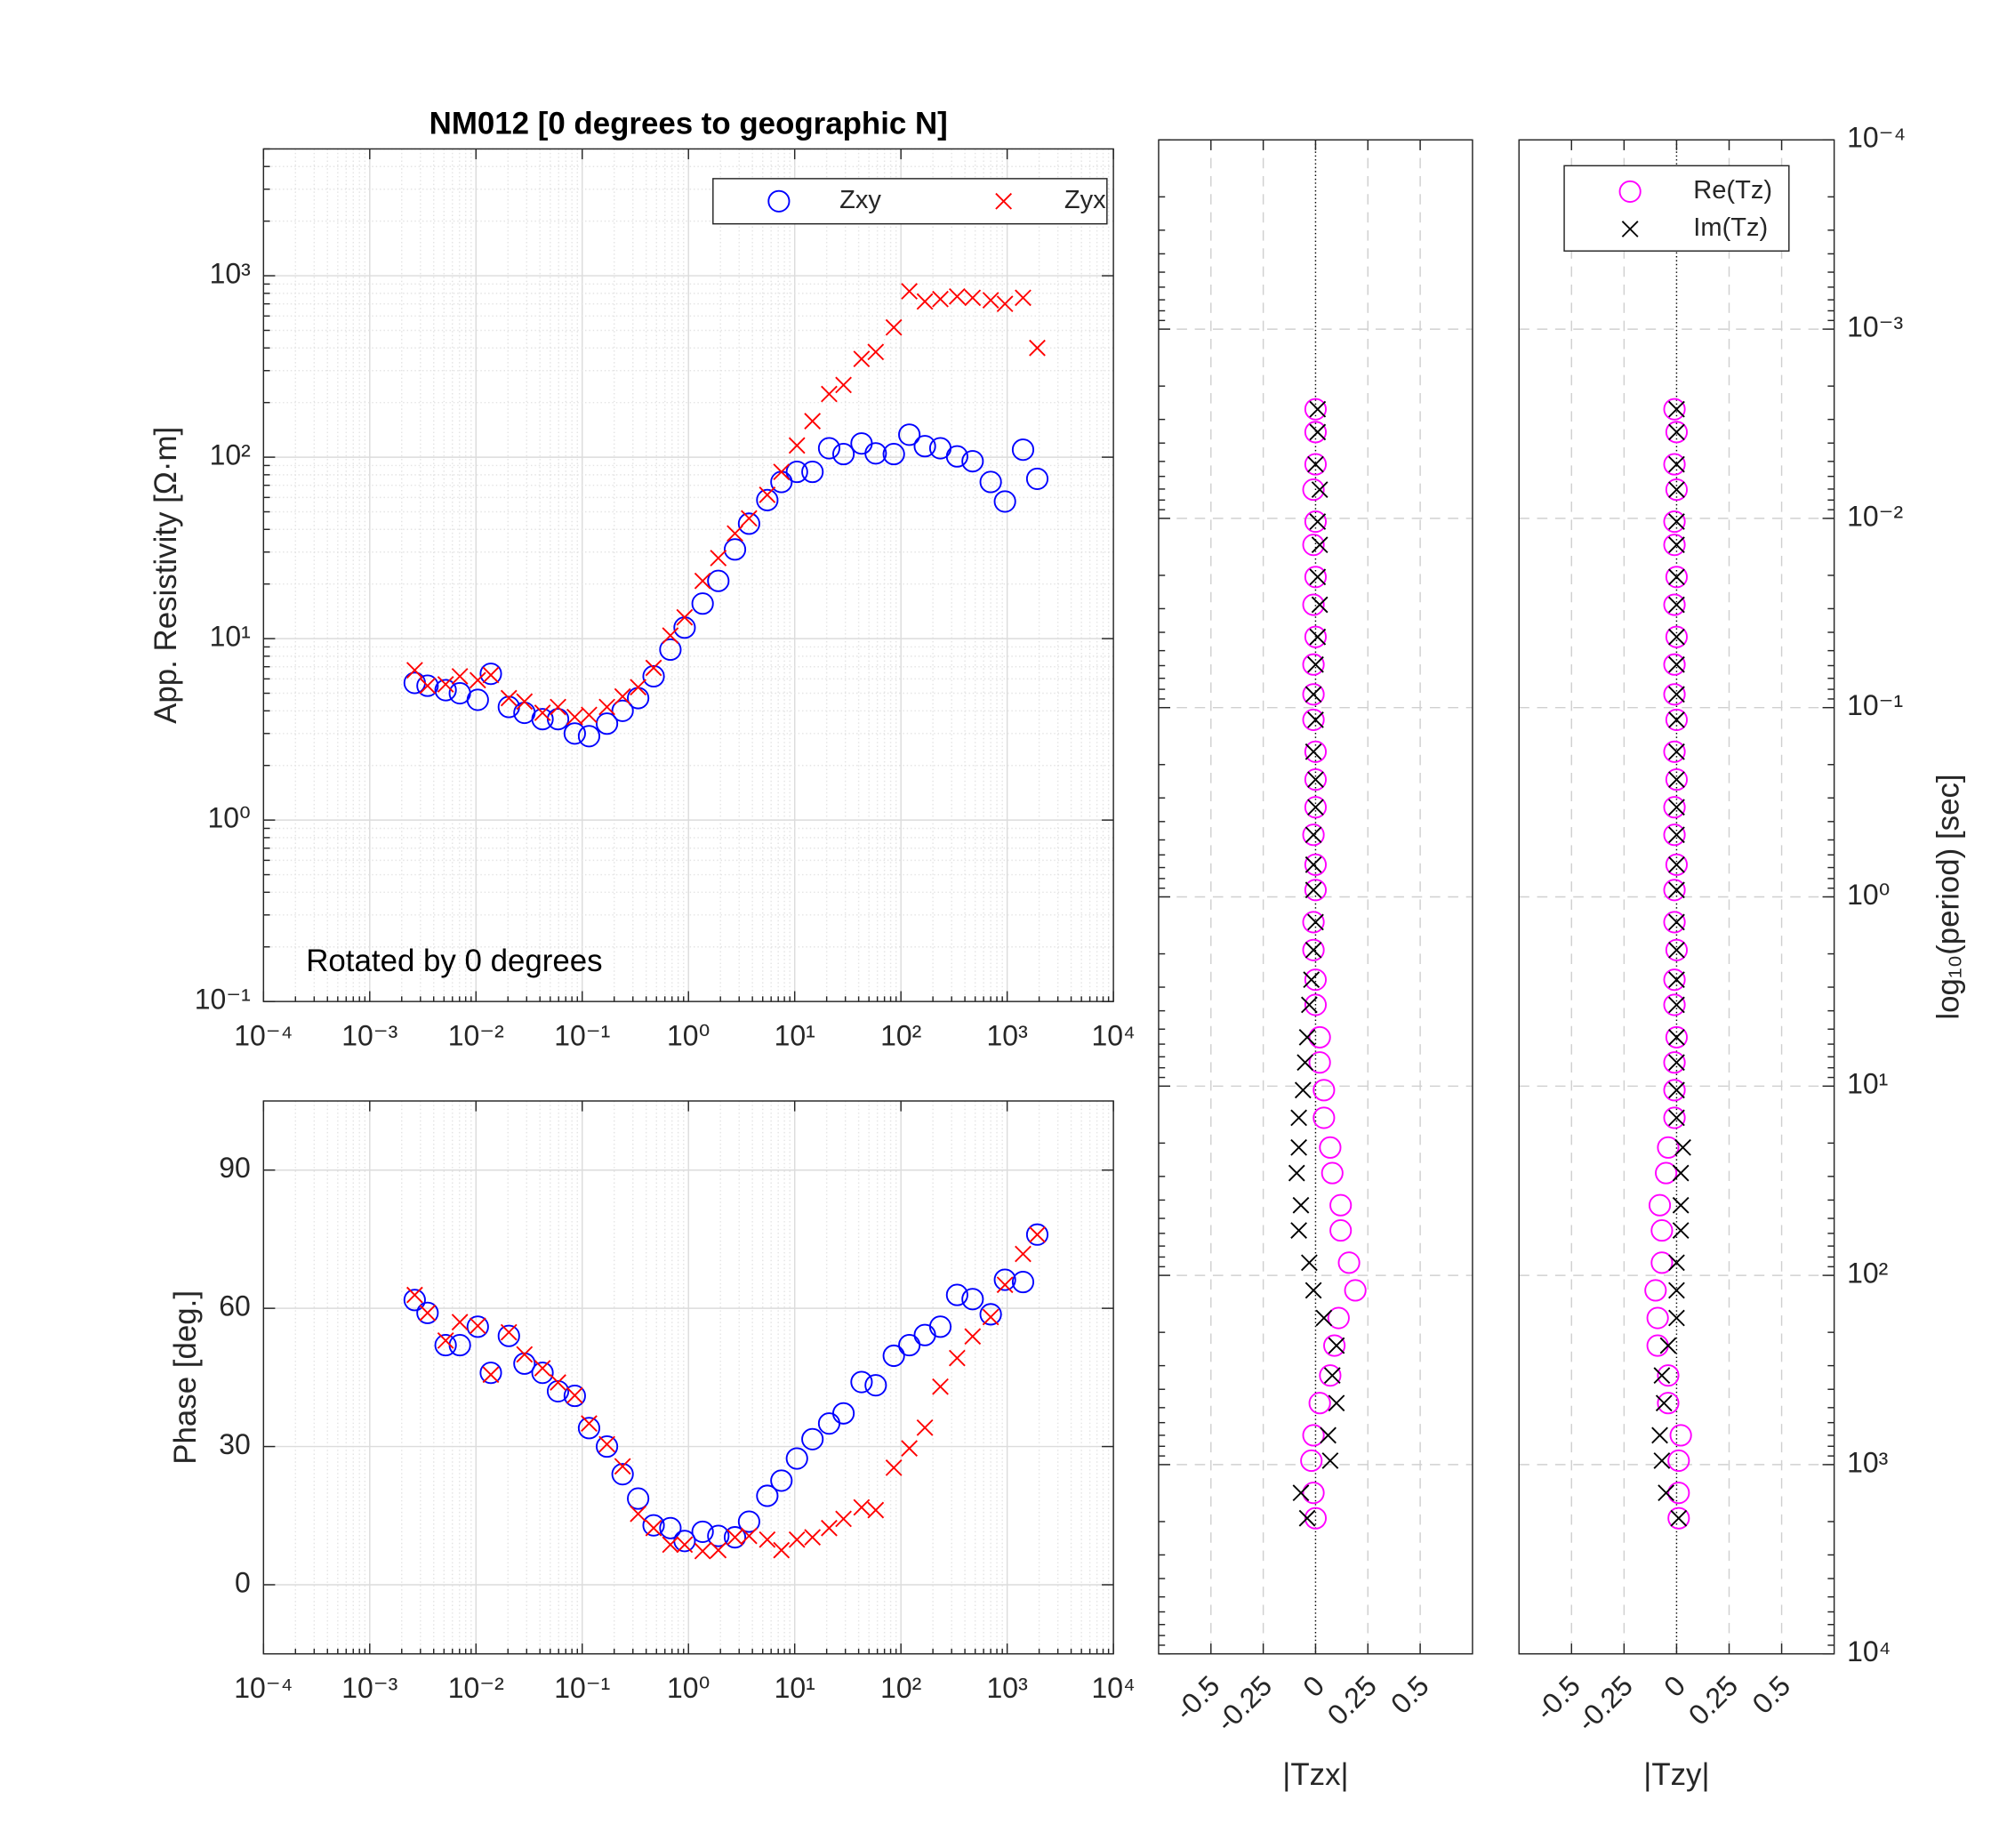 This screenshot has height=1848, width=2015. Describe the element at coordinates (1008, 1688) in the screenshot. I see `x-tick-label: 10³` at that location.